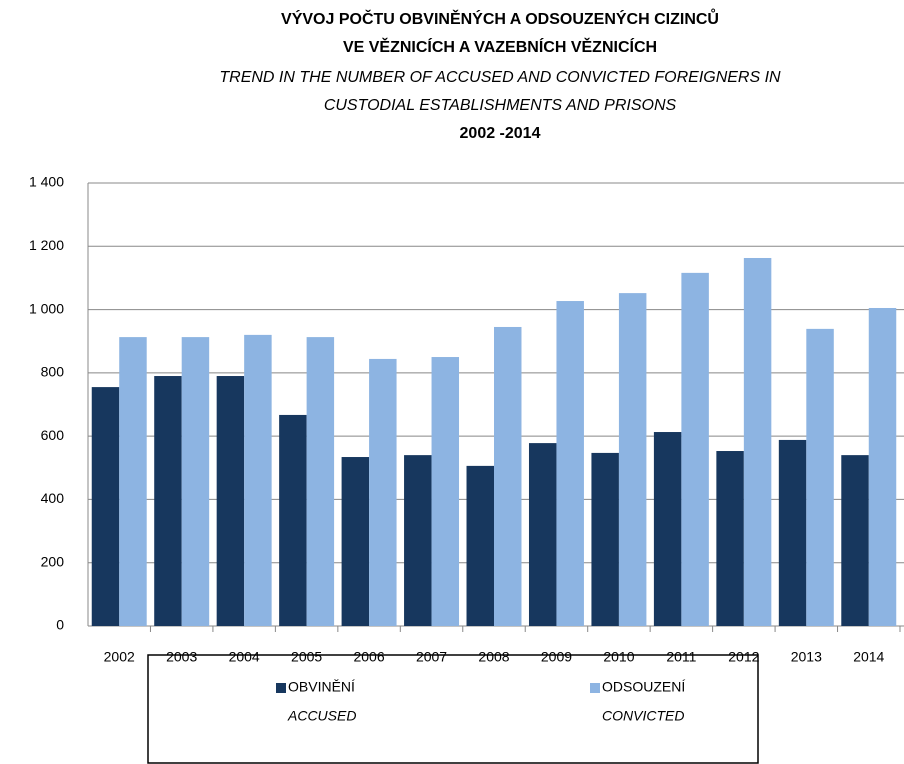 Image resolution: width=904 pixels, height=764 pixels. I want to click on legend-label-en: ACCUSED, so click(321, 716).